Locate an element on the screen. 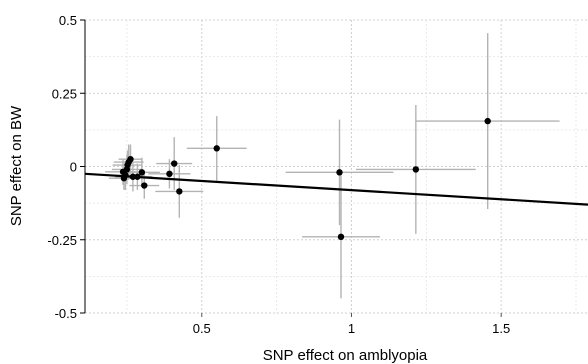  y-tick-label: 0 is located at coordinates (73, 167).